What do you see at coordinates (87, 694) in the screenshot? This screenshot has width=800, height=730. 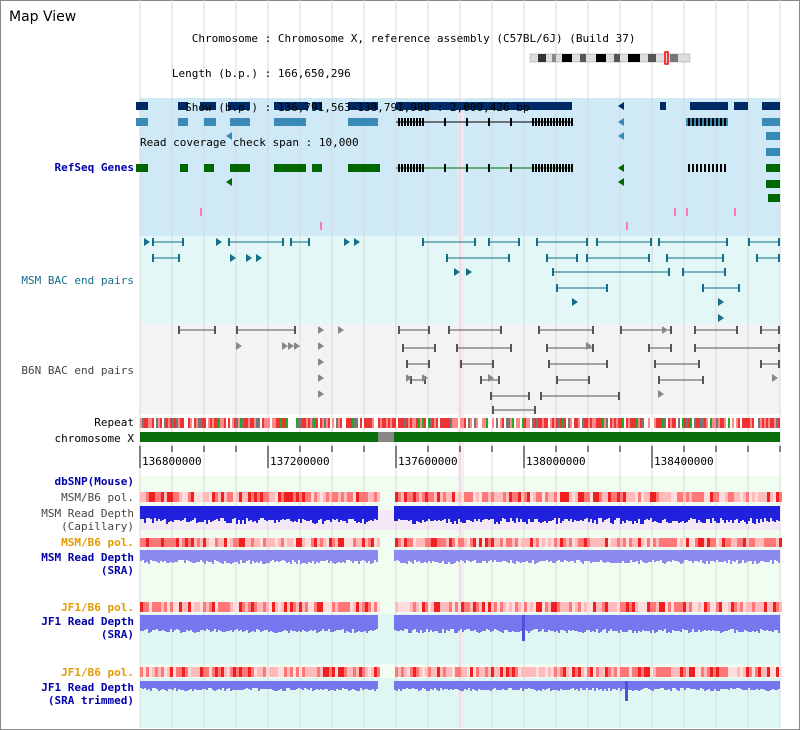 I see `label-jf1-depth-trim: JF1 Read Depth (SRA trimmed)` at bounding box center [87, 694].